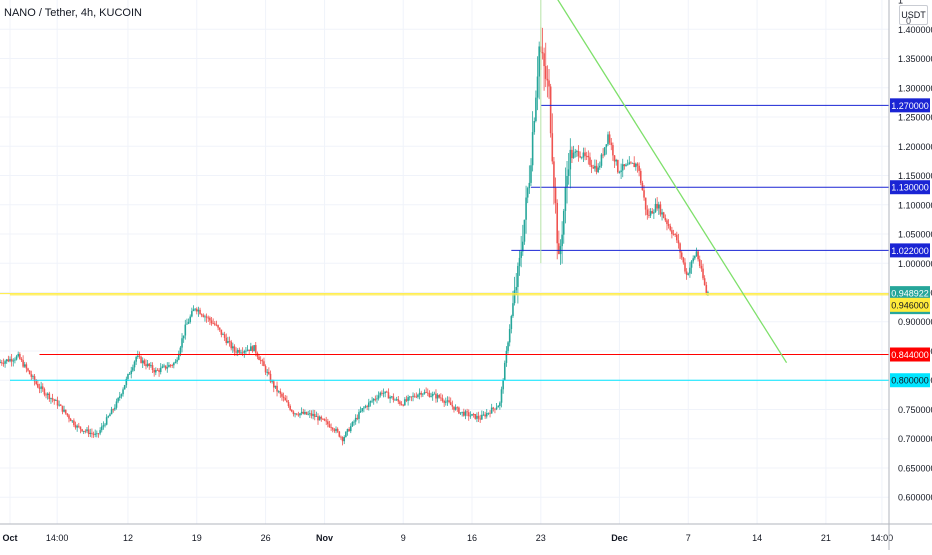  What do you see at coordinates (915, 235) in the screenshot?
I see `price-tick-label: 1.050000` at bounding box center [915, 235].